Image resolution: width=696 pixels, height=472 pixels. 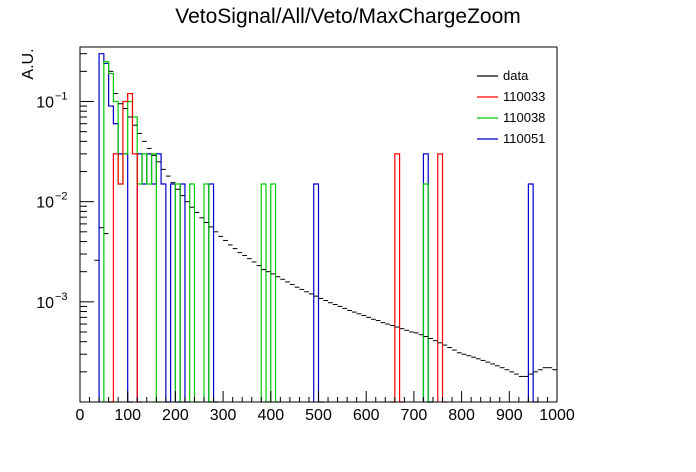 I want to click on legend-entry-110033: 110033, so click(x=511, y=96).